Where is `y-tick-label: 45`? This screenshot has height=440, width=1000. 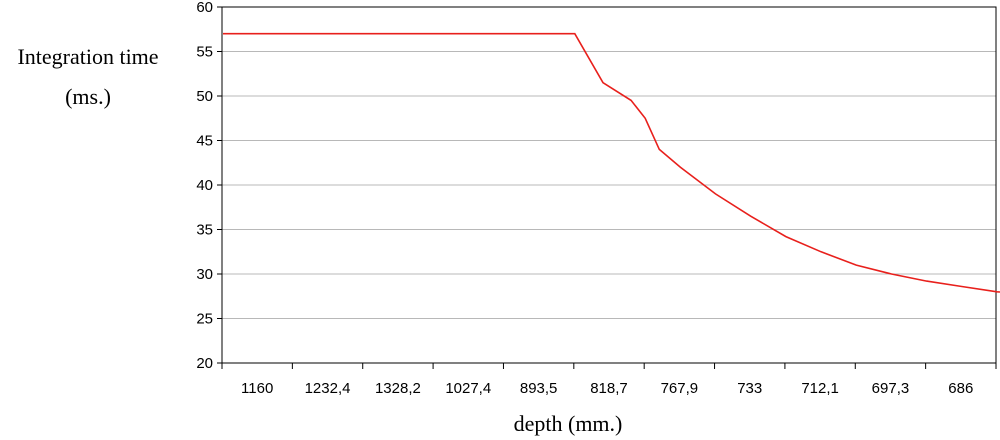 y-tick-label: 45 is located at coordinates (204, 141).